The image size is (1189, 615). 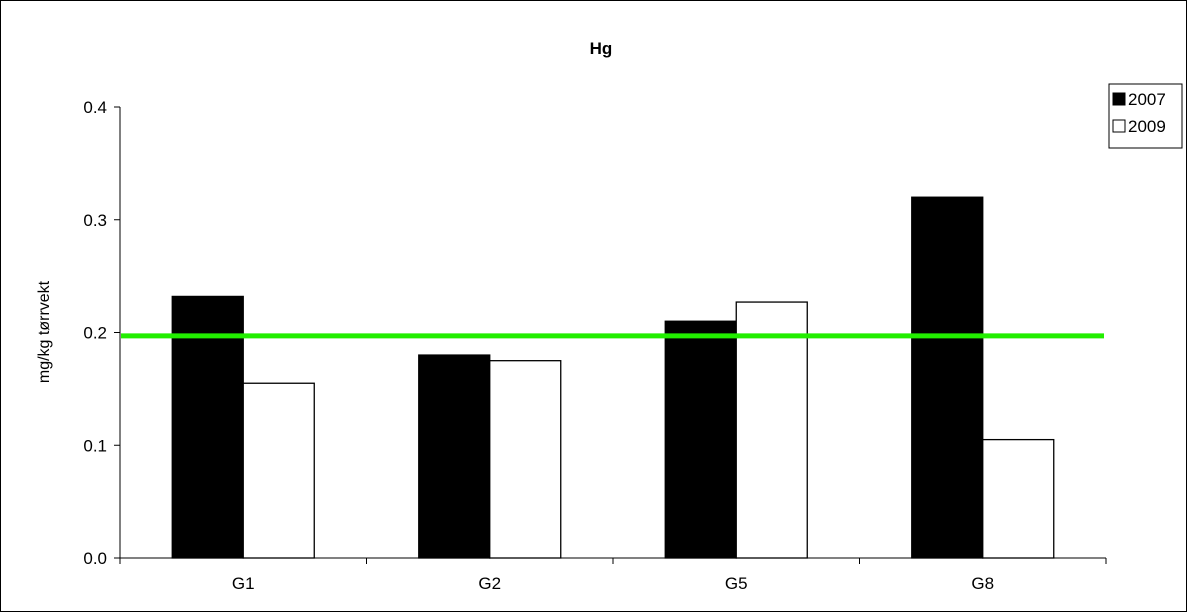 What do you see at coordinates (1147, 99) in the screenshot?
I see `legend-label-2007: 2007` at bounding box center [1147, 99].